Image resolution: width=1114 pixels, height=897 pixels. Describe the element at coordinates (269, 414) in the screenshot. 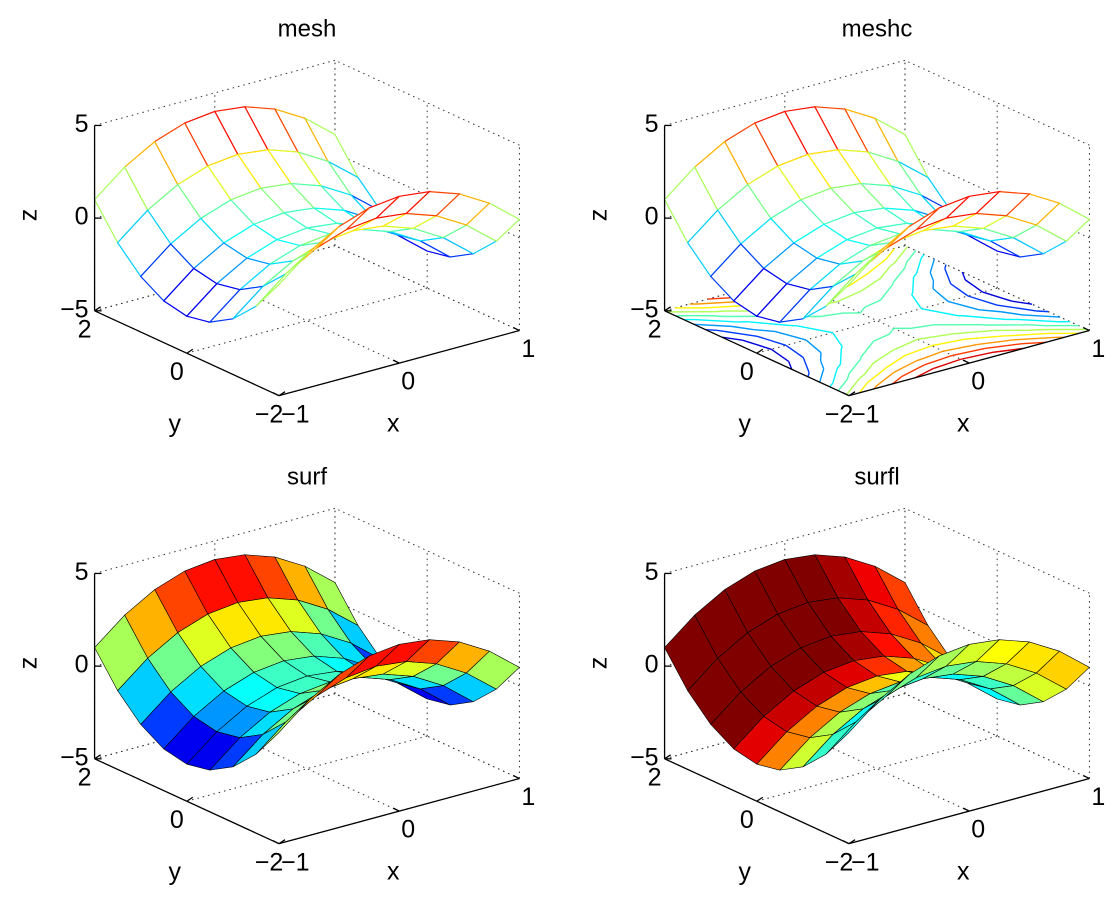

I see `y-tick-label: −2` at that location.